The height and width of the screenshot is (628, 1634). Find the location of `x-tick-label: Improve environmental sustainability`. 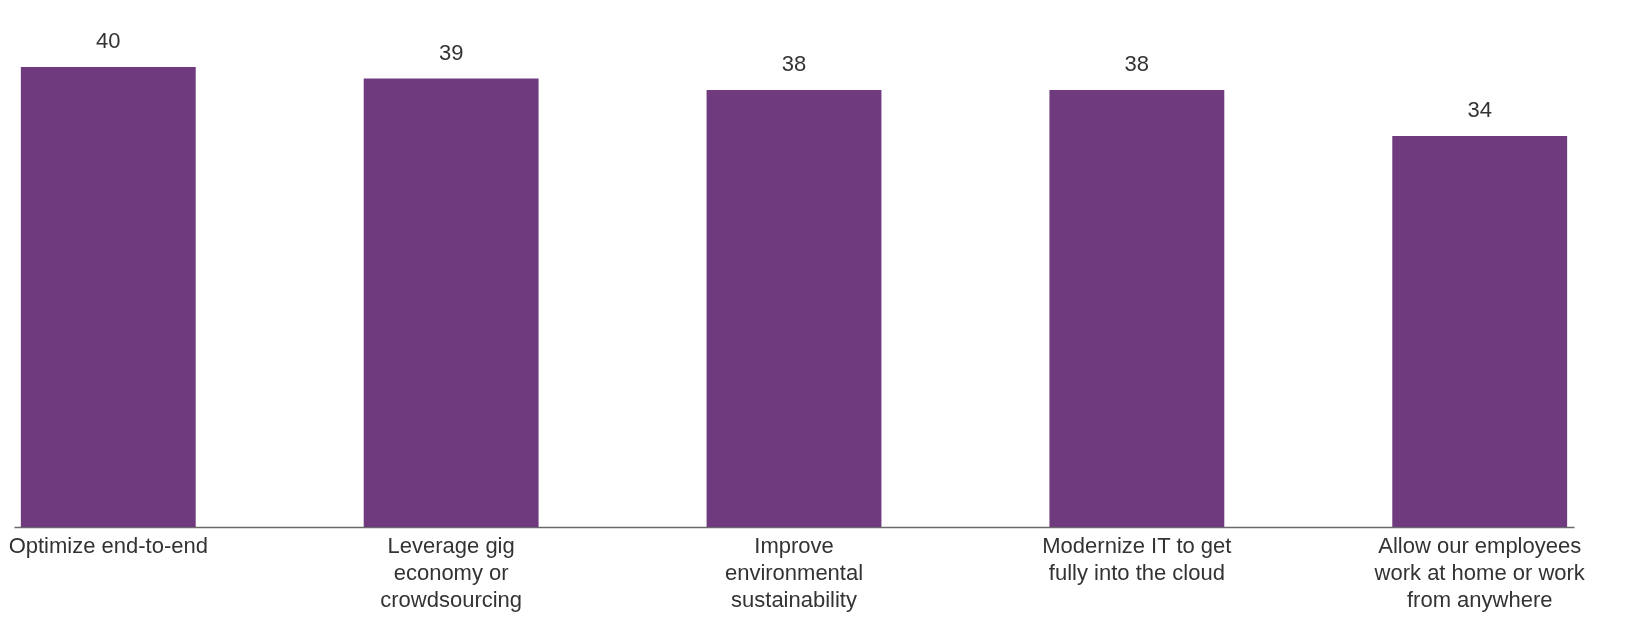

x-tick-label: Improve environmental sustainability is located at coordinates (794, 572).